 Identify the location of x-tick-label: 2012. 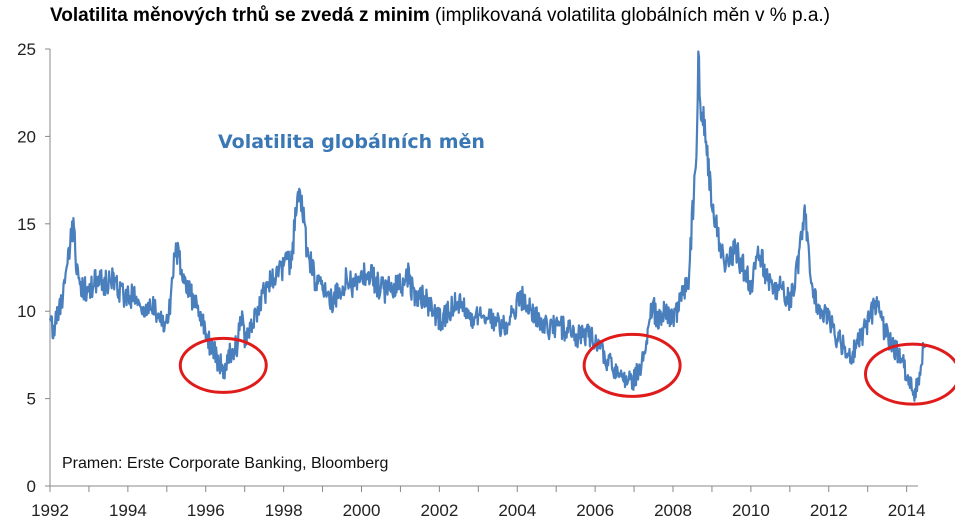
(829, 510).